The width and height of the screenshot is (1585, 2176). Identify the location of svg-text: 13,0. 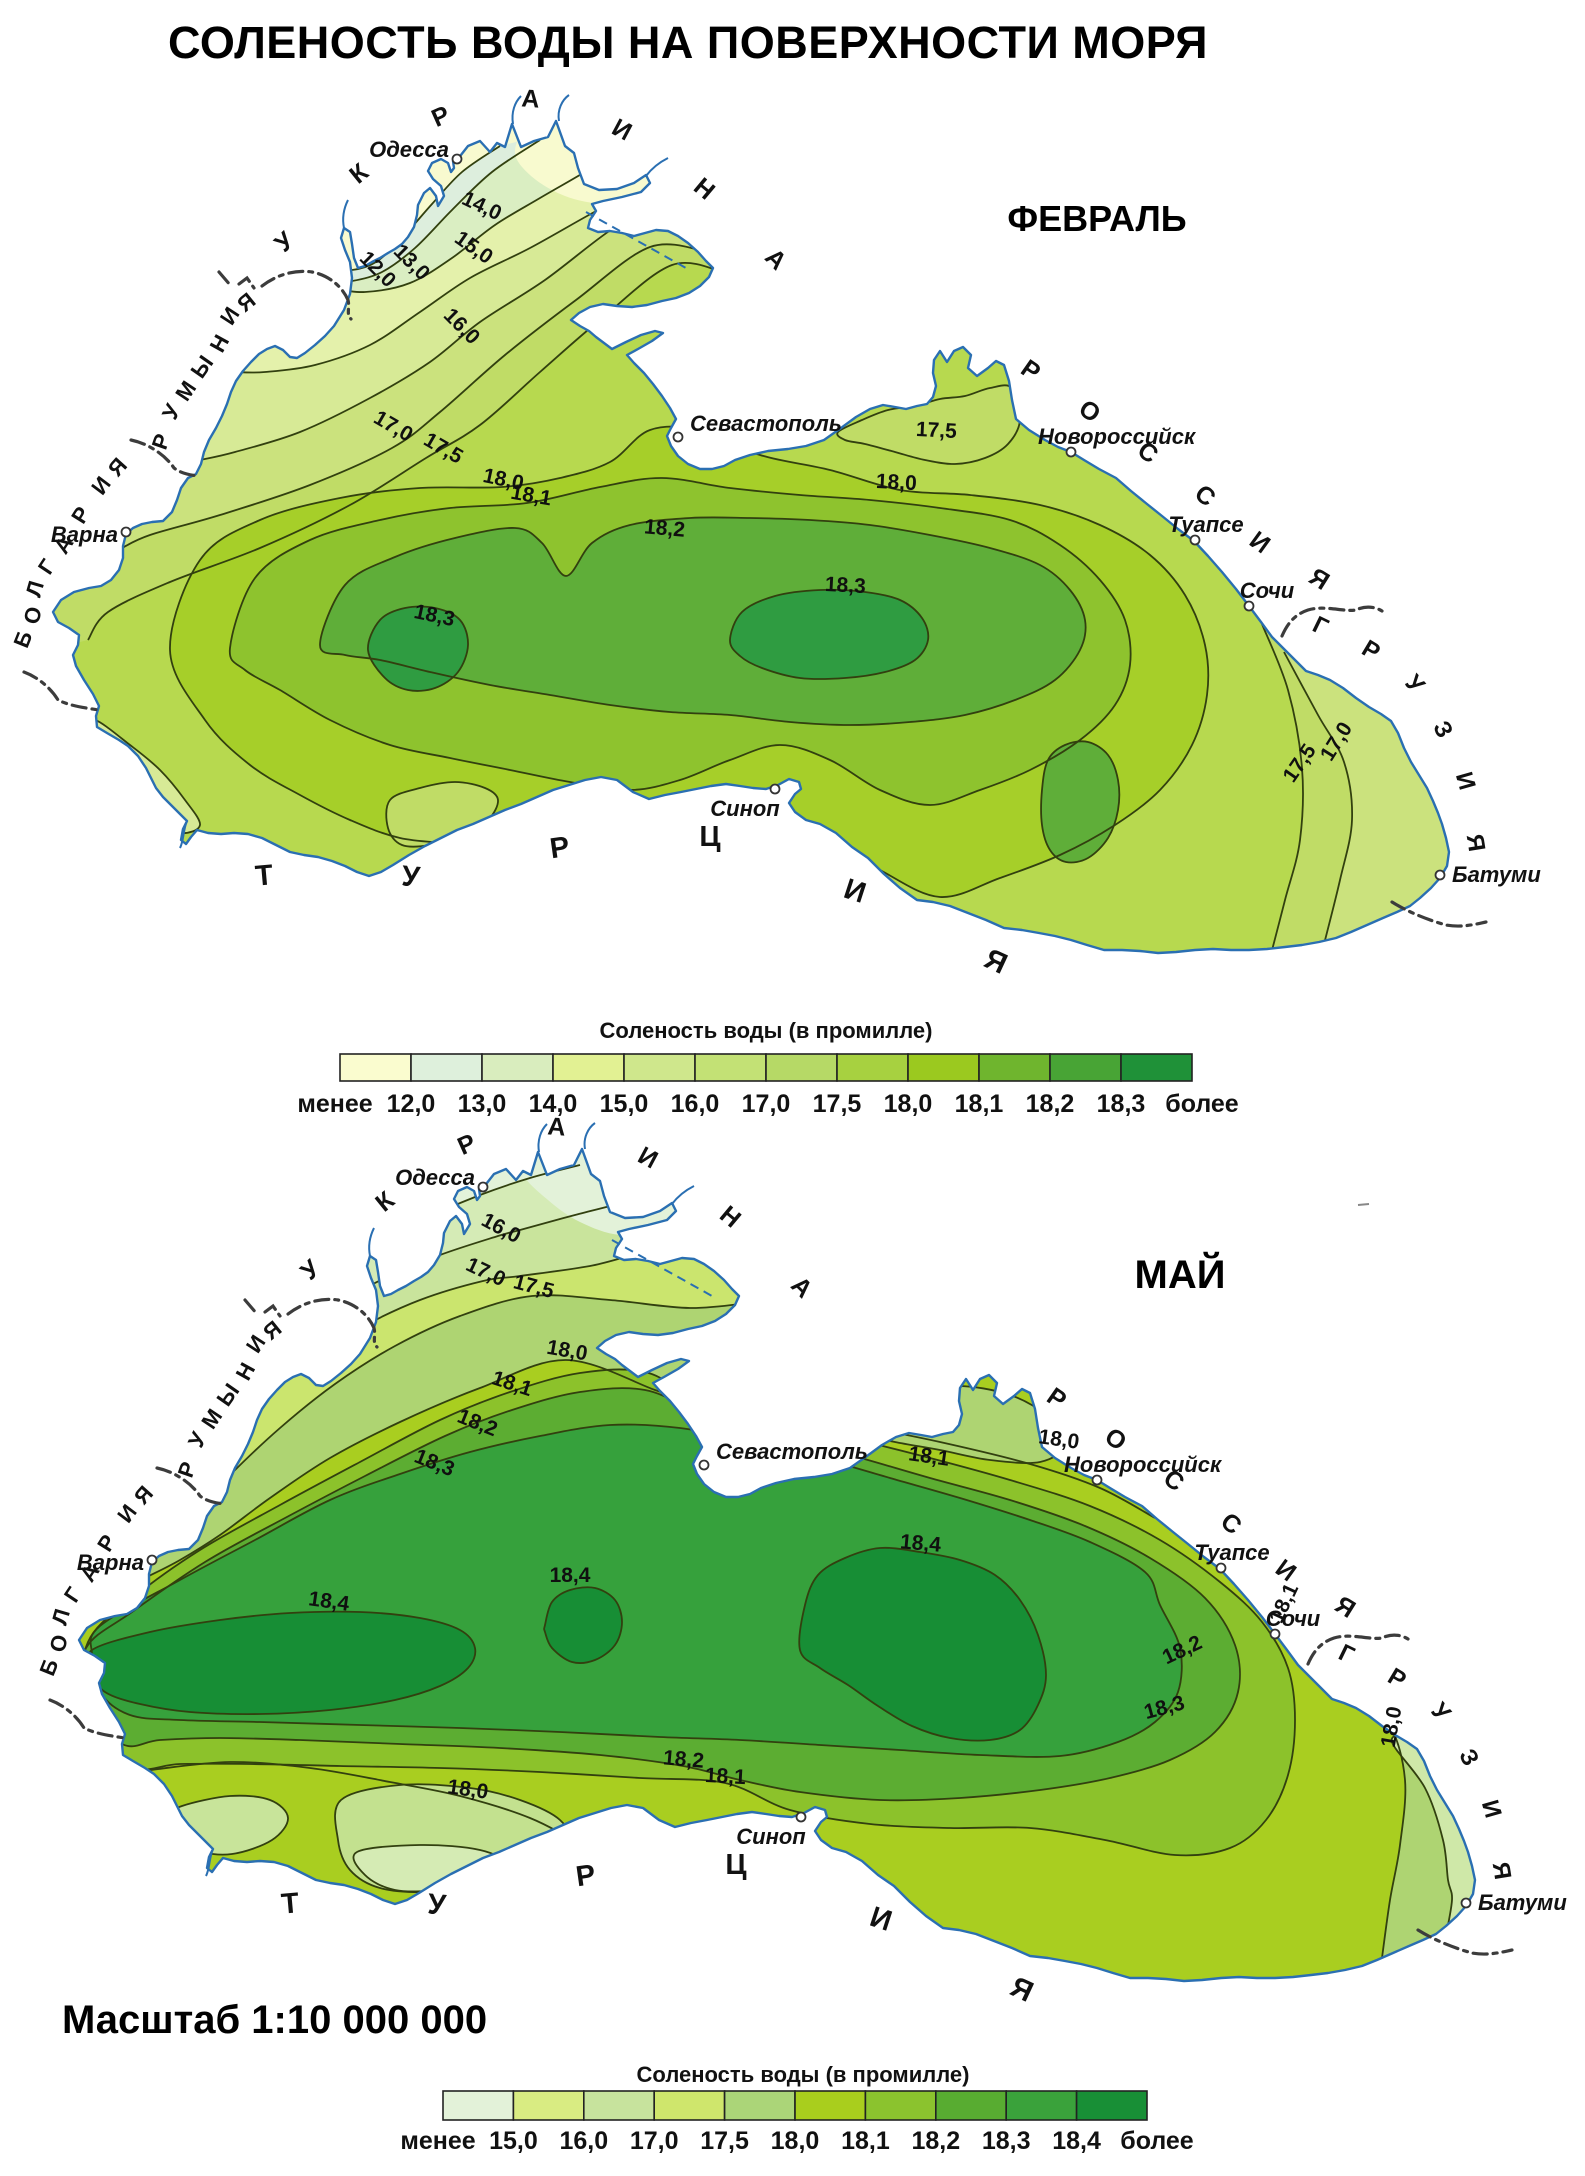
(482, 1104).